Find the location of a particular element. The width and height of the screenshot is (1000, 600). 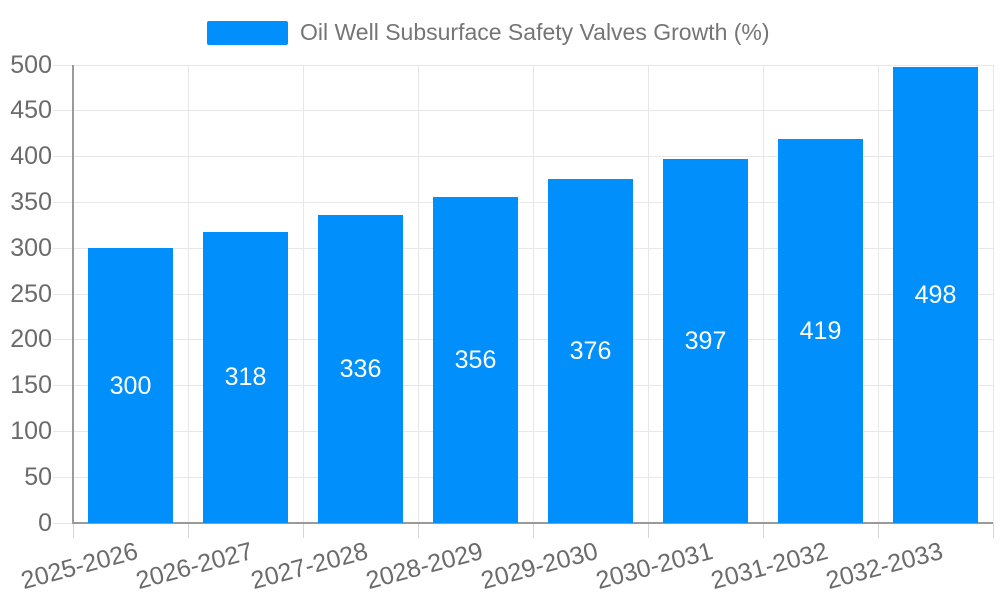

bar-data-label: 419 is located at coordinates (820, 331).